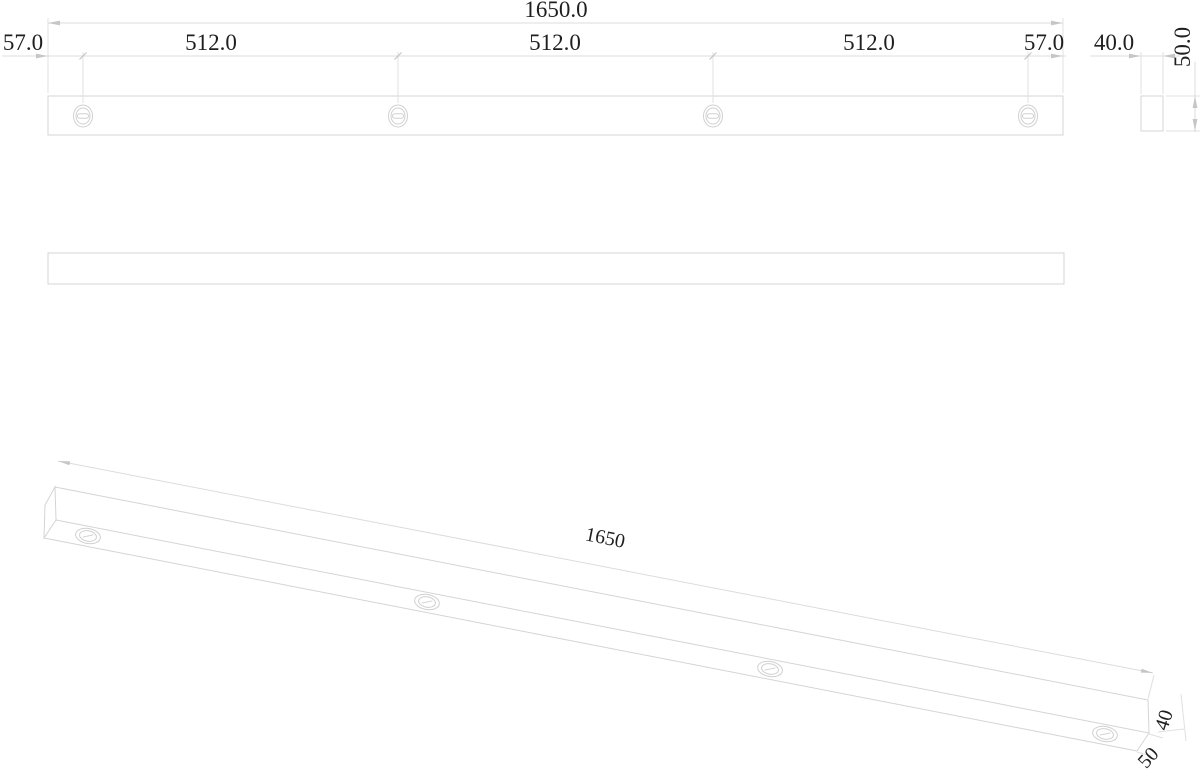 Image resolution: width=1200 pixels, height=772 pixels. I want to click on iso-label-length: 1650, so click(605, 537).